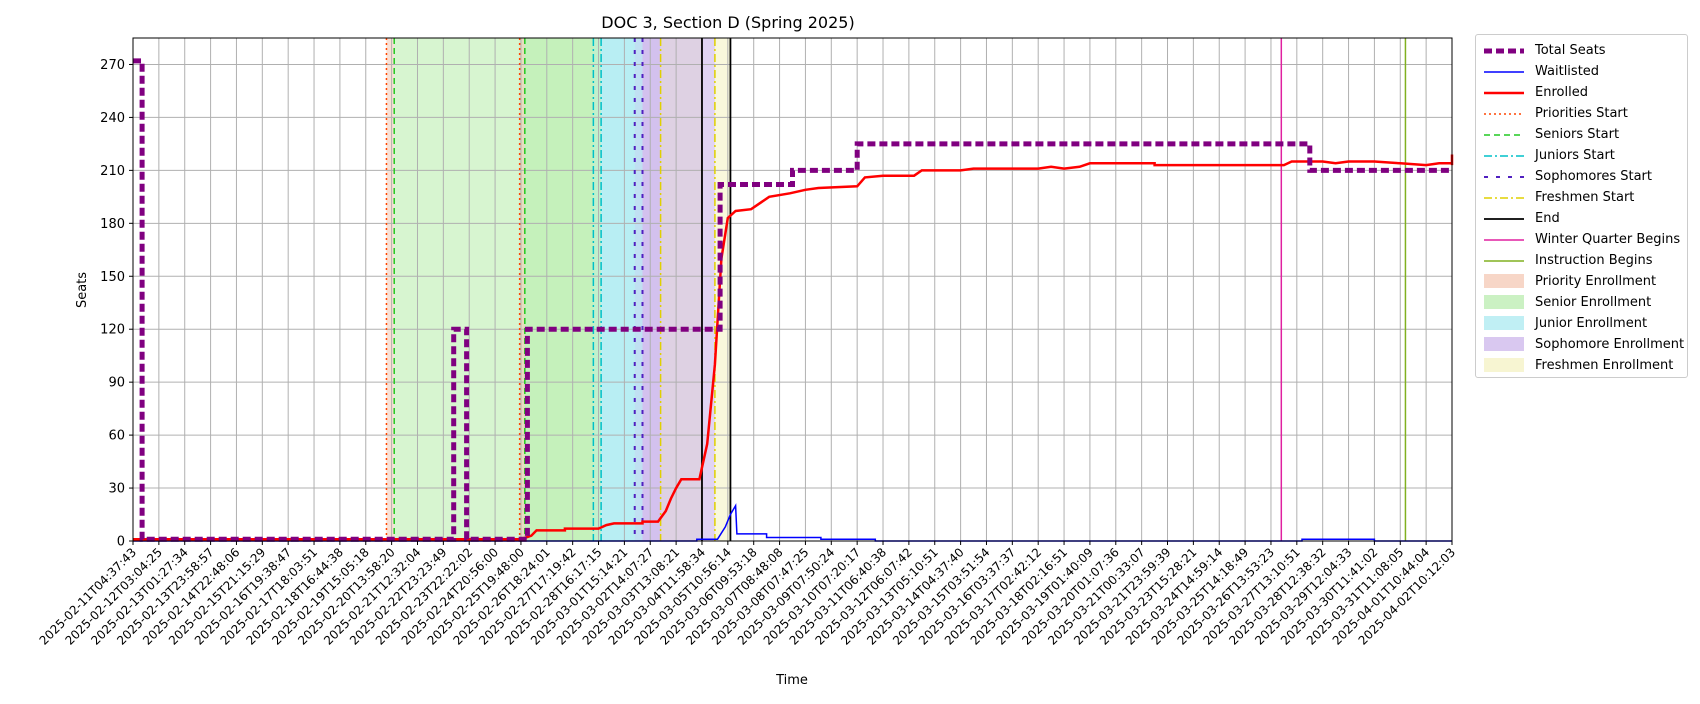  What do you see at coordinates (112, 65) in the screenshot?
I see `y-tick-label: 270` at bounding box center [112, 65].